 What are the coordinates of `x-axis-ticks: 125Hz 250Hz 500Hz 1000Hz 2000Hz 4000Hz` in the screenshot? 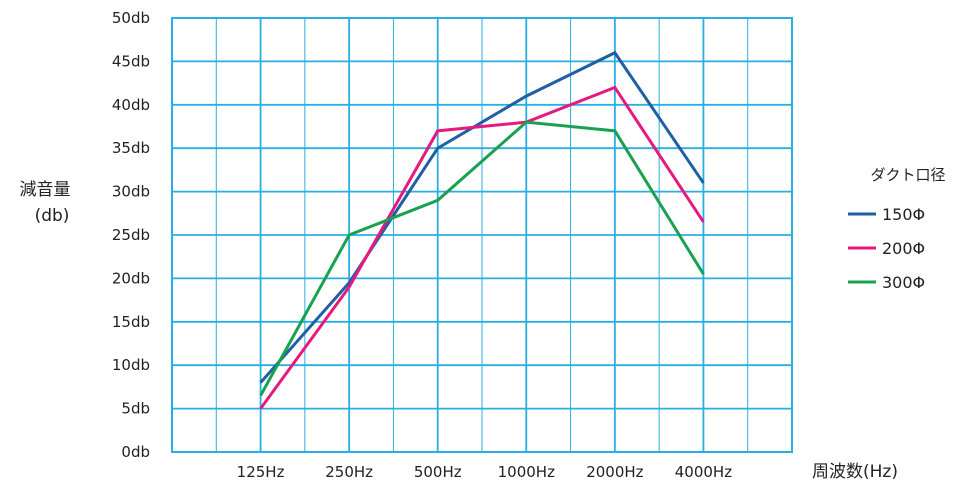 It's located at (485, 472).